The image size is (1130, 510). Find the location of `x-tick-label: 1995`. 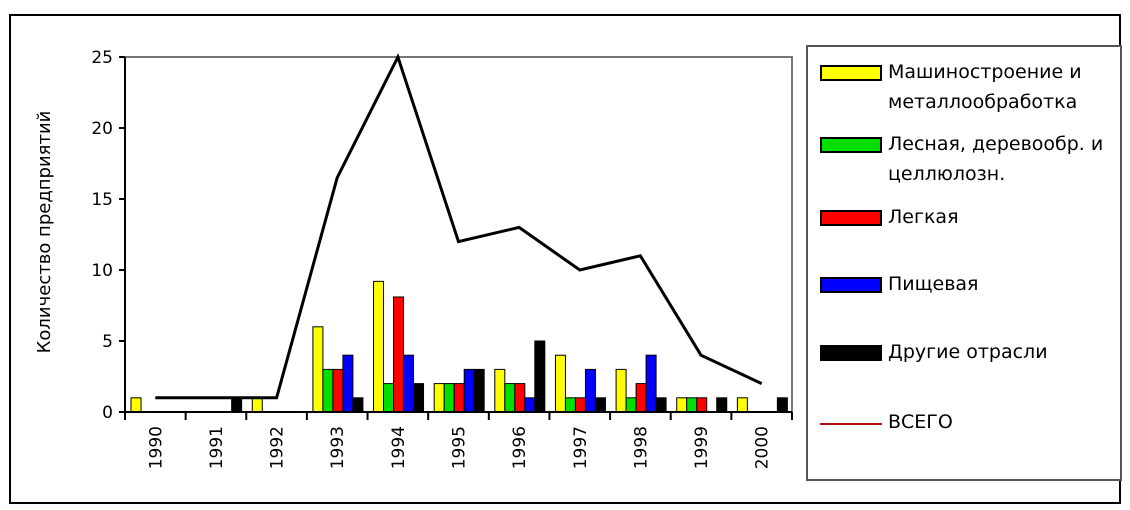

x-tick-label: 1995 is located at coordinates (460, 447).